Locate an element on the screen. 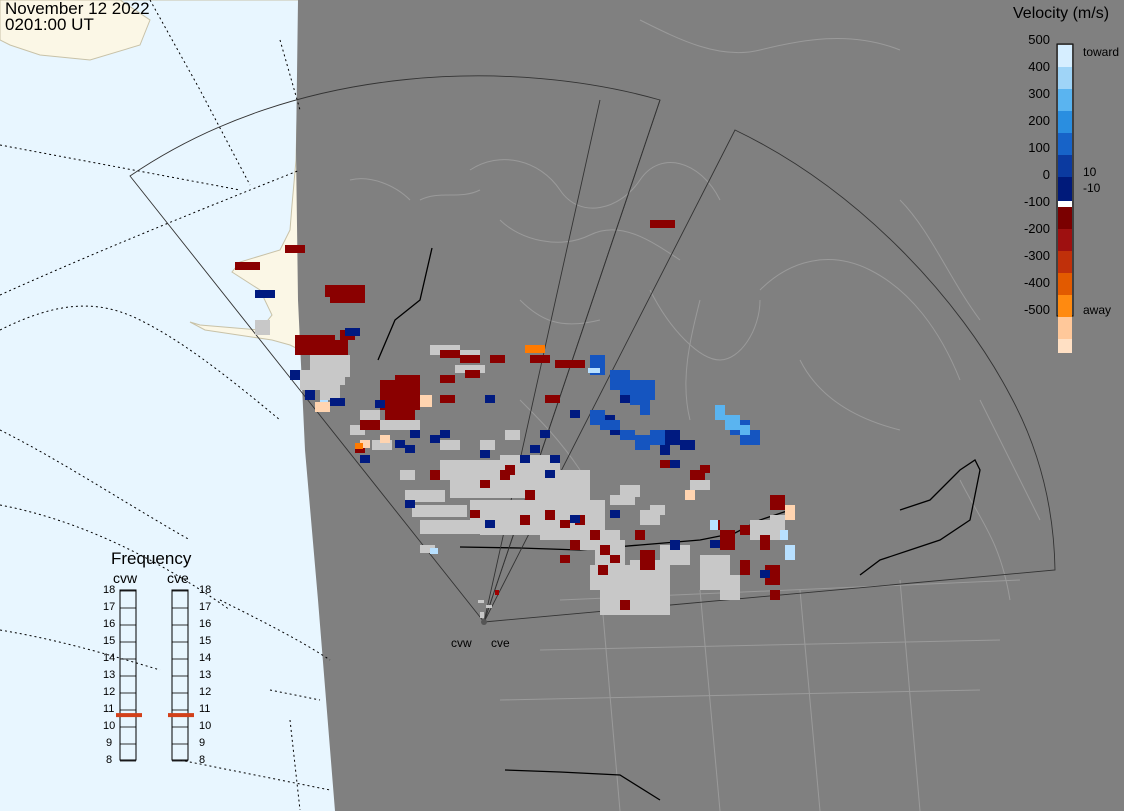  freq-scale-label-right: 15 is located at coordinates (205, 641).